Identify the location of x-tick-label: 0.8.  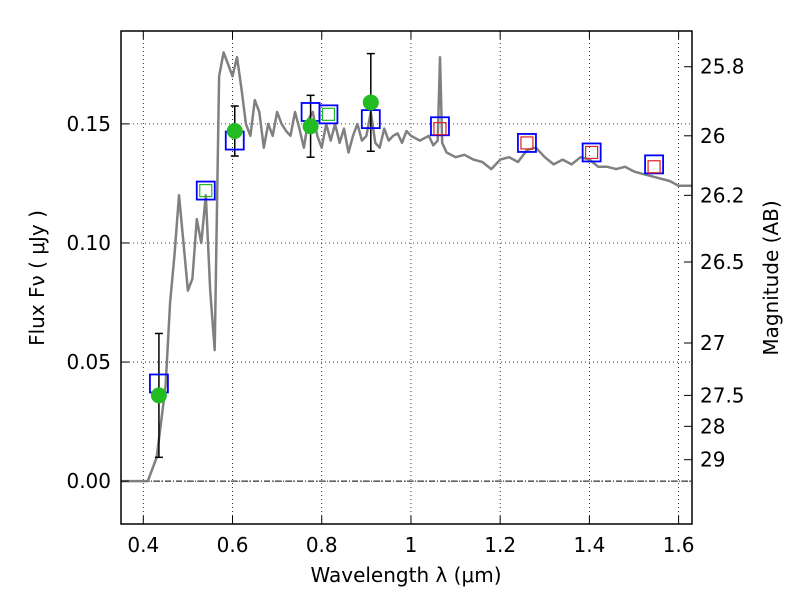
(322, 545).